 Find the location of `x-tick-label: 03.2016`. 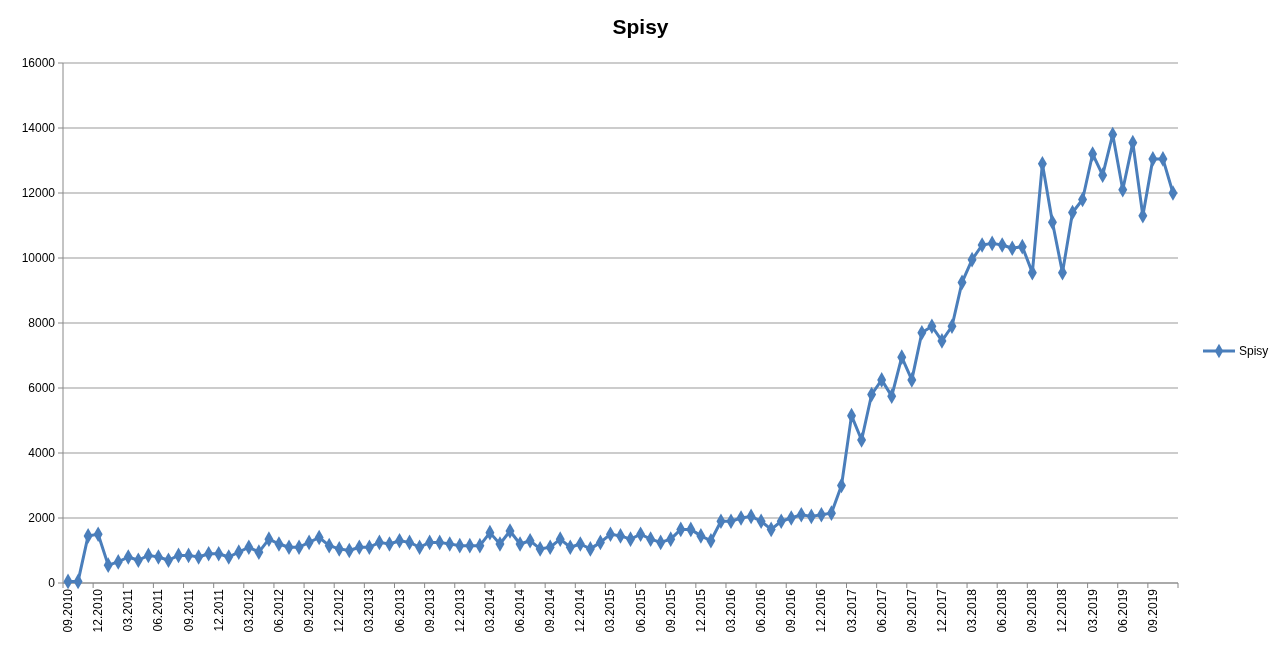

x-tick-label: 03.2016 is located at coordinates (731, 610).